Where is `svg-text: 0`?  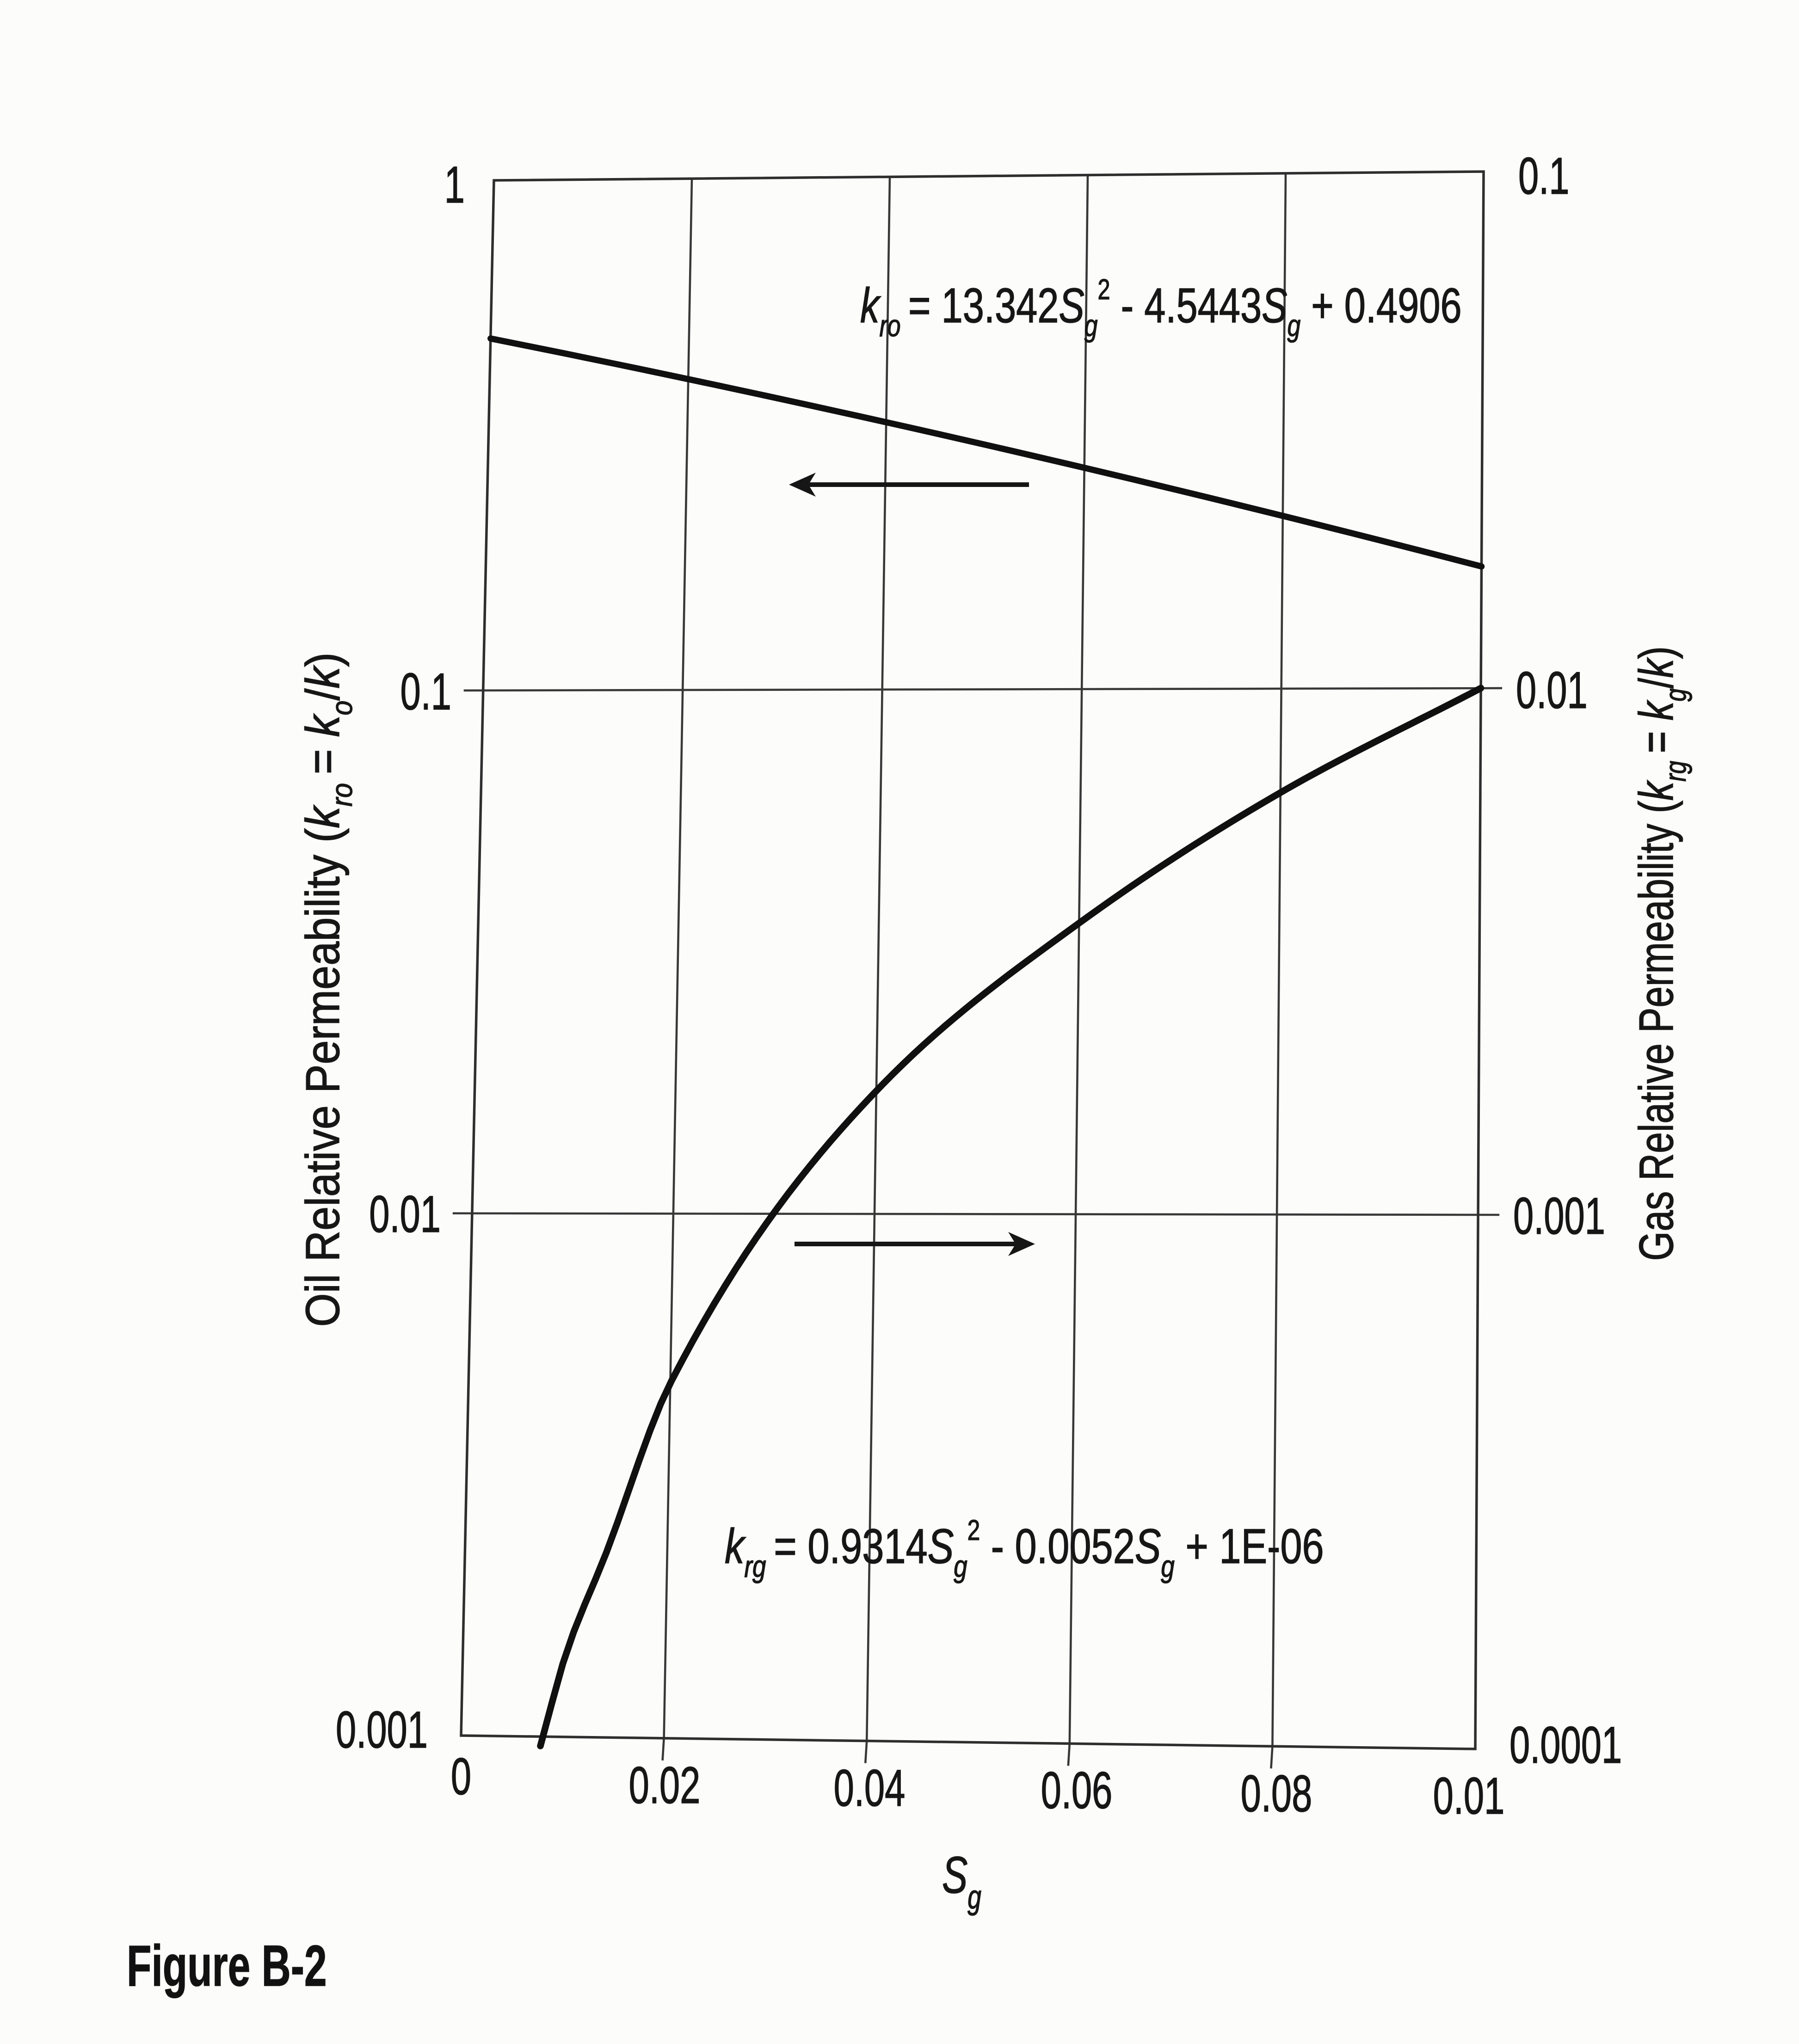
svg-text: 0 is located at coordinates (461, 1777).